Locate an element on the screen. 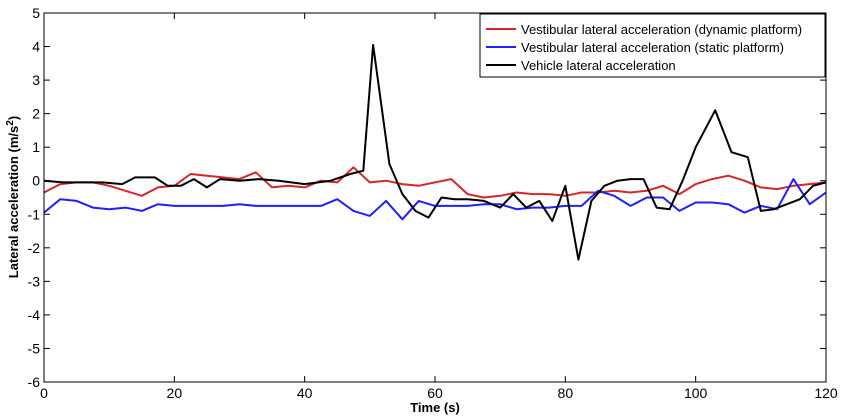  y-tick-label: -4 is located at coordinates (34, 315).